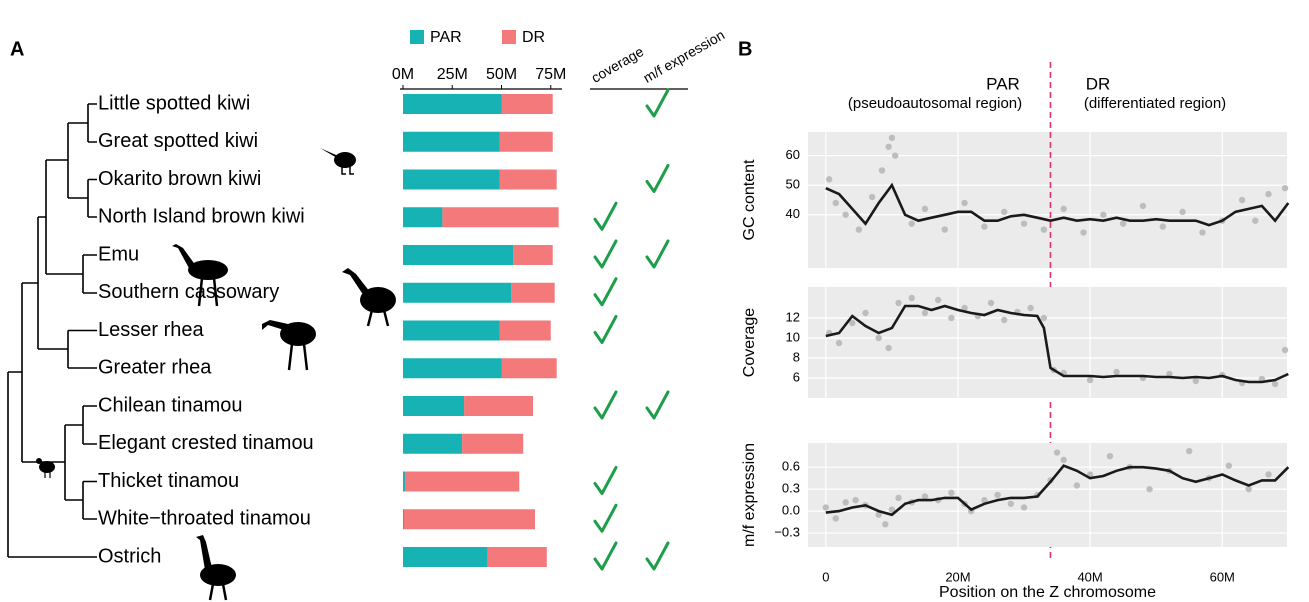 The image size is (1309, 602). Describe the element at coordinates (178, 141) in the screenshot. I see `species-label: Great spotted kiwi` at that location.